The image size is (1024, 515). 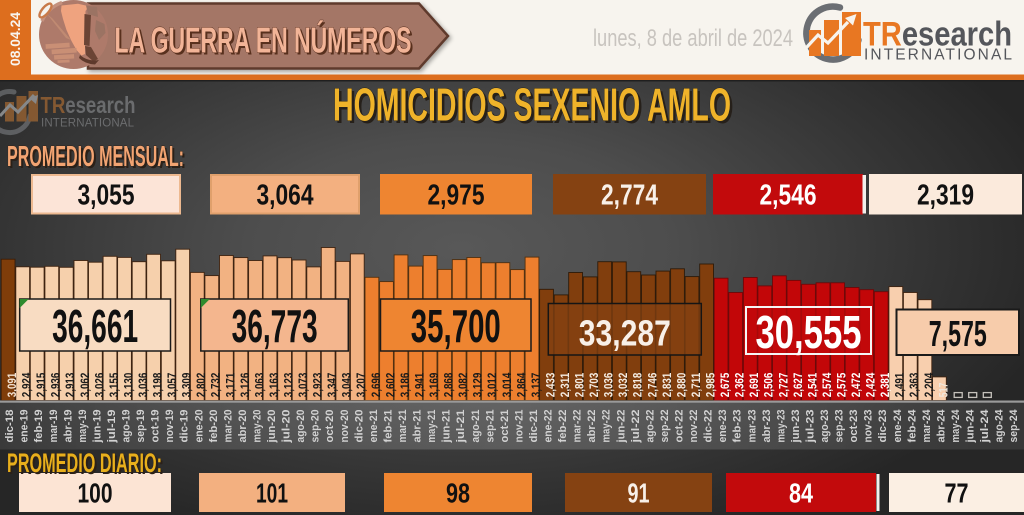 I want to click on svg-text: dic-18, so click(x=10, y=426).